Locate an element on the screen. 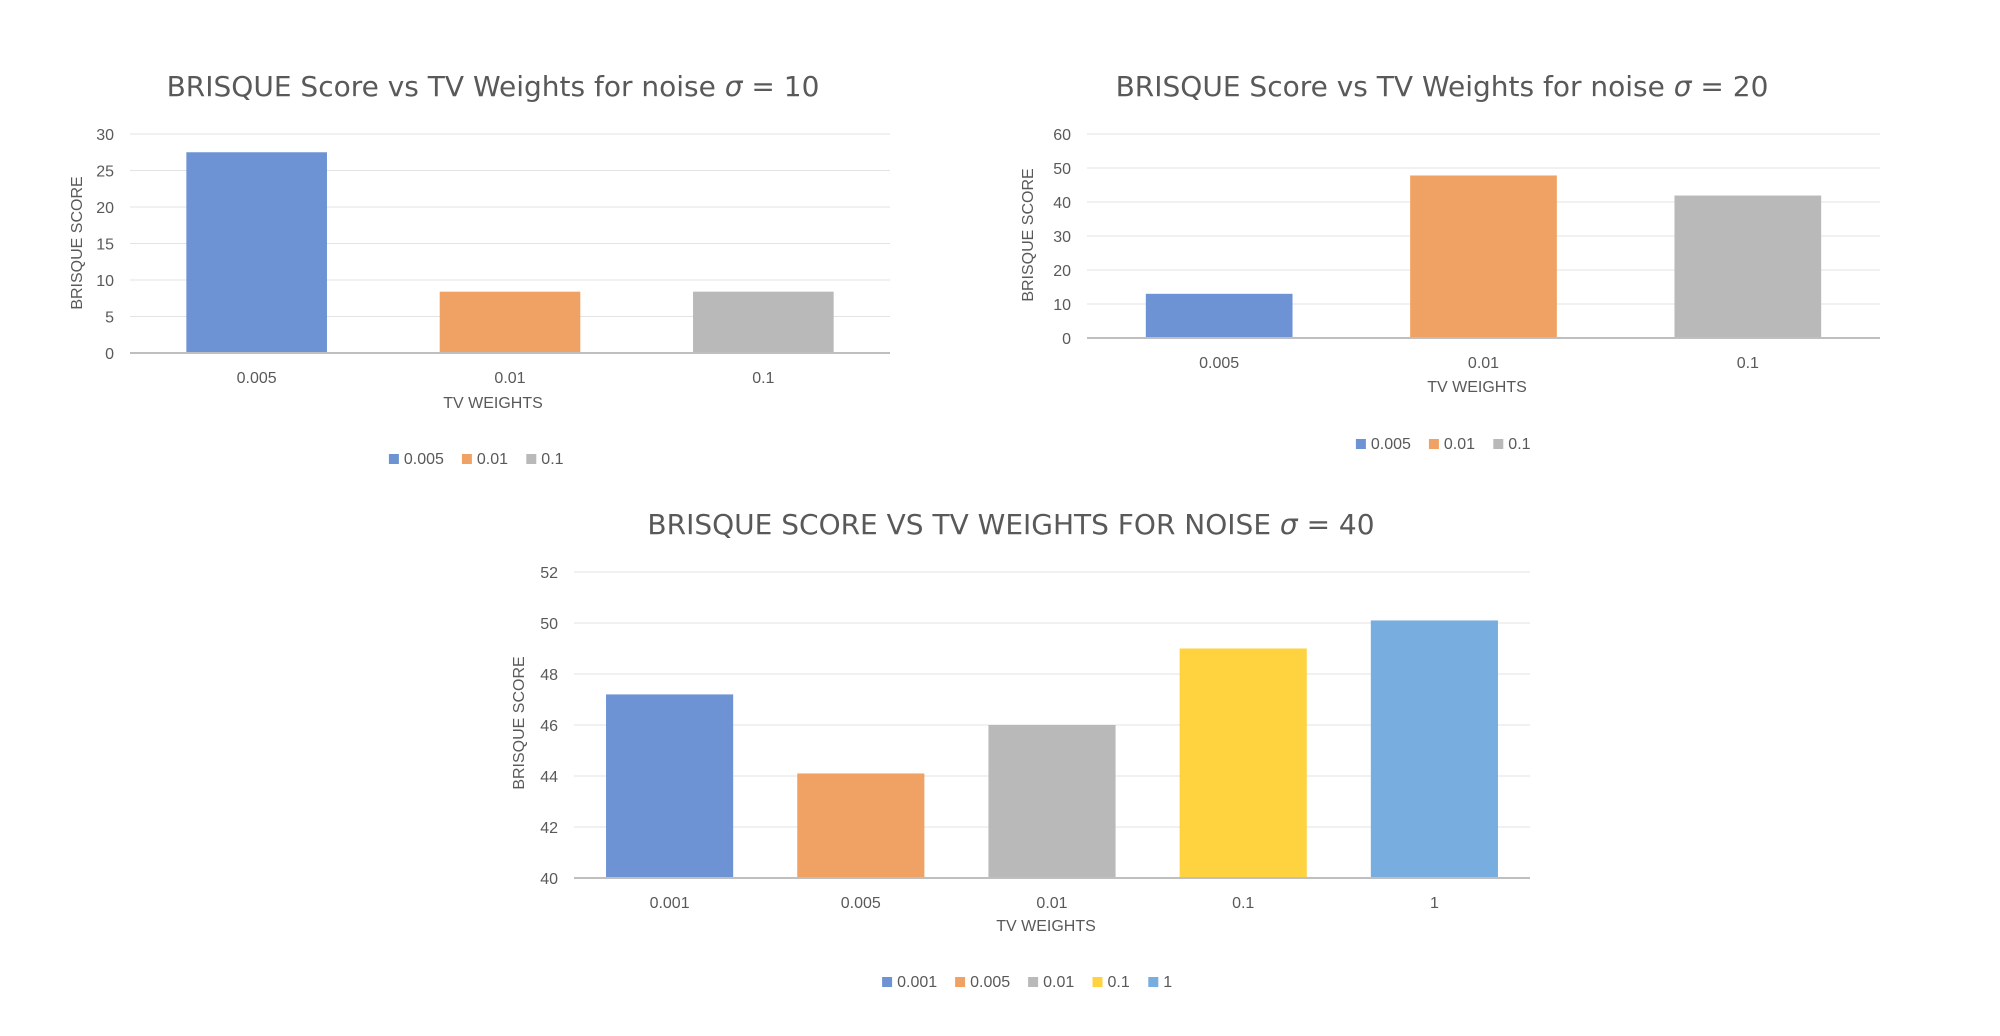 The width and height of the screenshot is (2000, 1036). chart-1-x-axis-label: TV WEIGHTS is located at coordinates (493, 403).